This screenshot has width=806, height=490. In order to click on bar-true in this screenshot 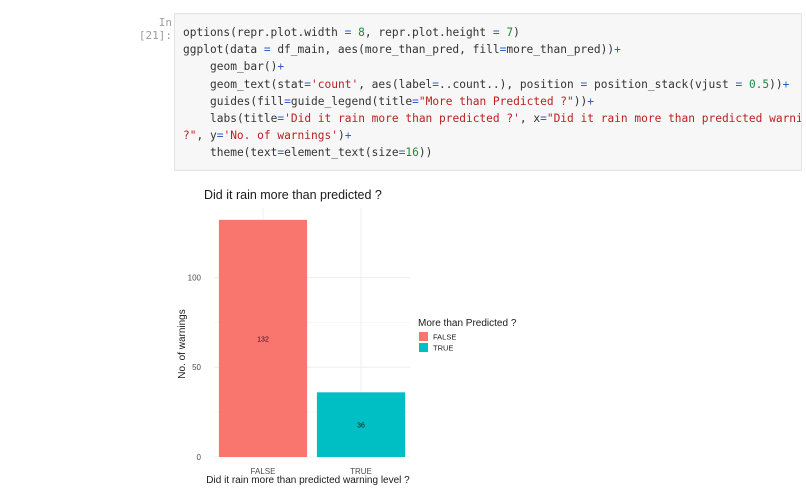, I will do `click(361, 424)`.